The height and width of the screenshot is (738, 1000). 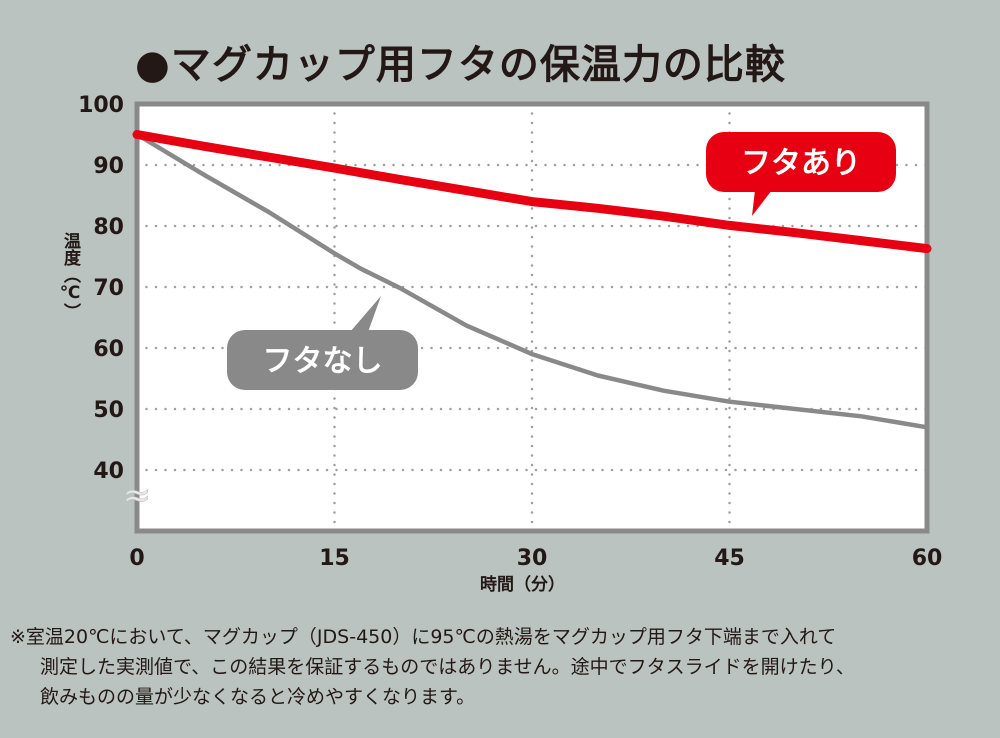 I want to click on x-tick-label: 15, so click(x=334, y=558).